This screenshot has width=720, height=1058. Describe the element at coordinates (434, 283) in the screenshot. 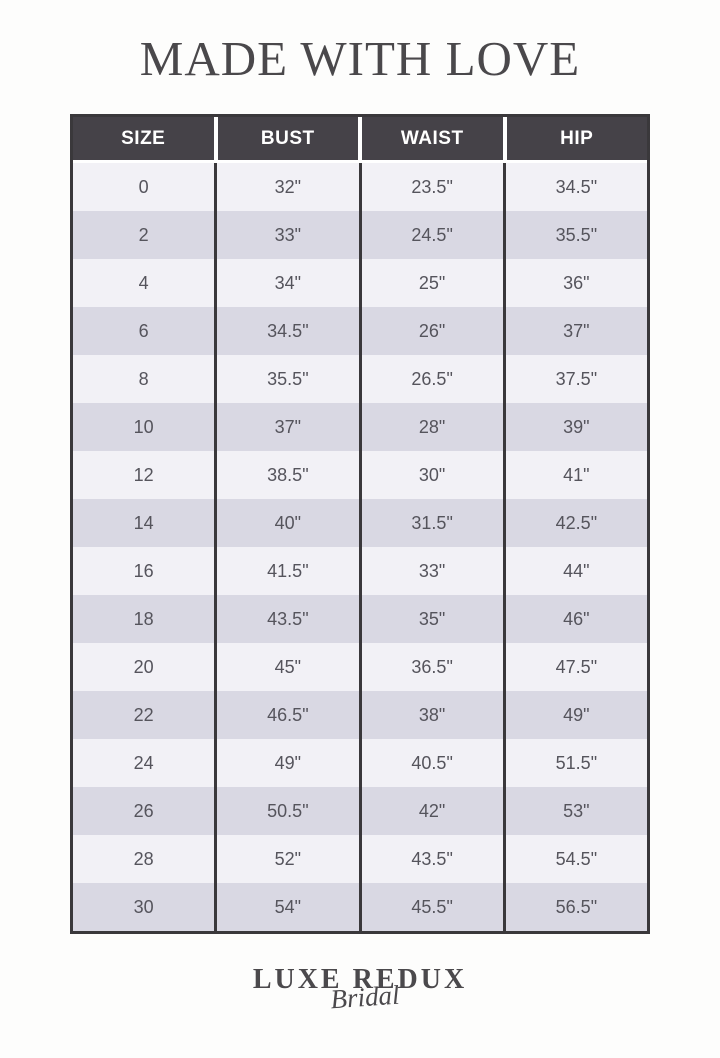

I see `cell-waist: 25"` at that location.